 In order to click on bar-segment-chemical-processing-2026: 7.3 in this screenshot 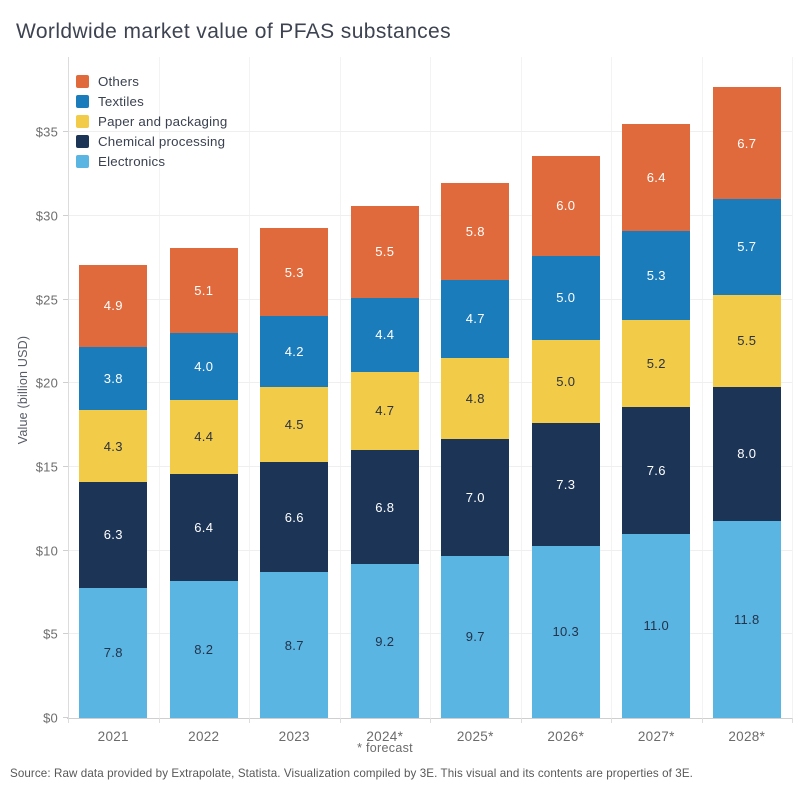, I will do `click(565, 484)`.